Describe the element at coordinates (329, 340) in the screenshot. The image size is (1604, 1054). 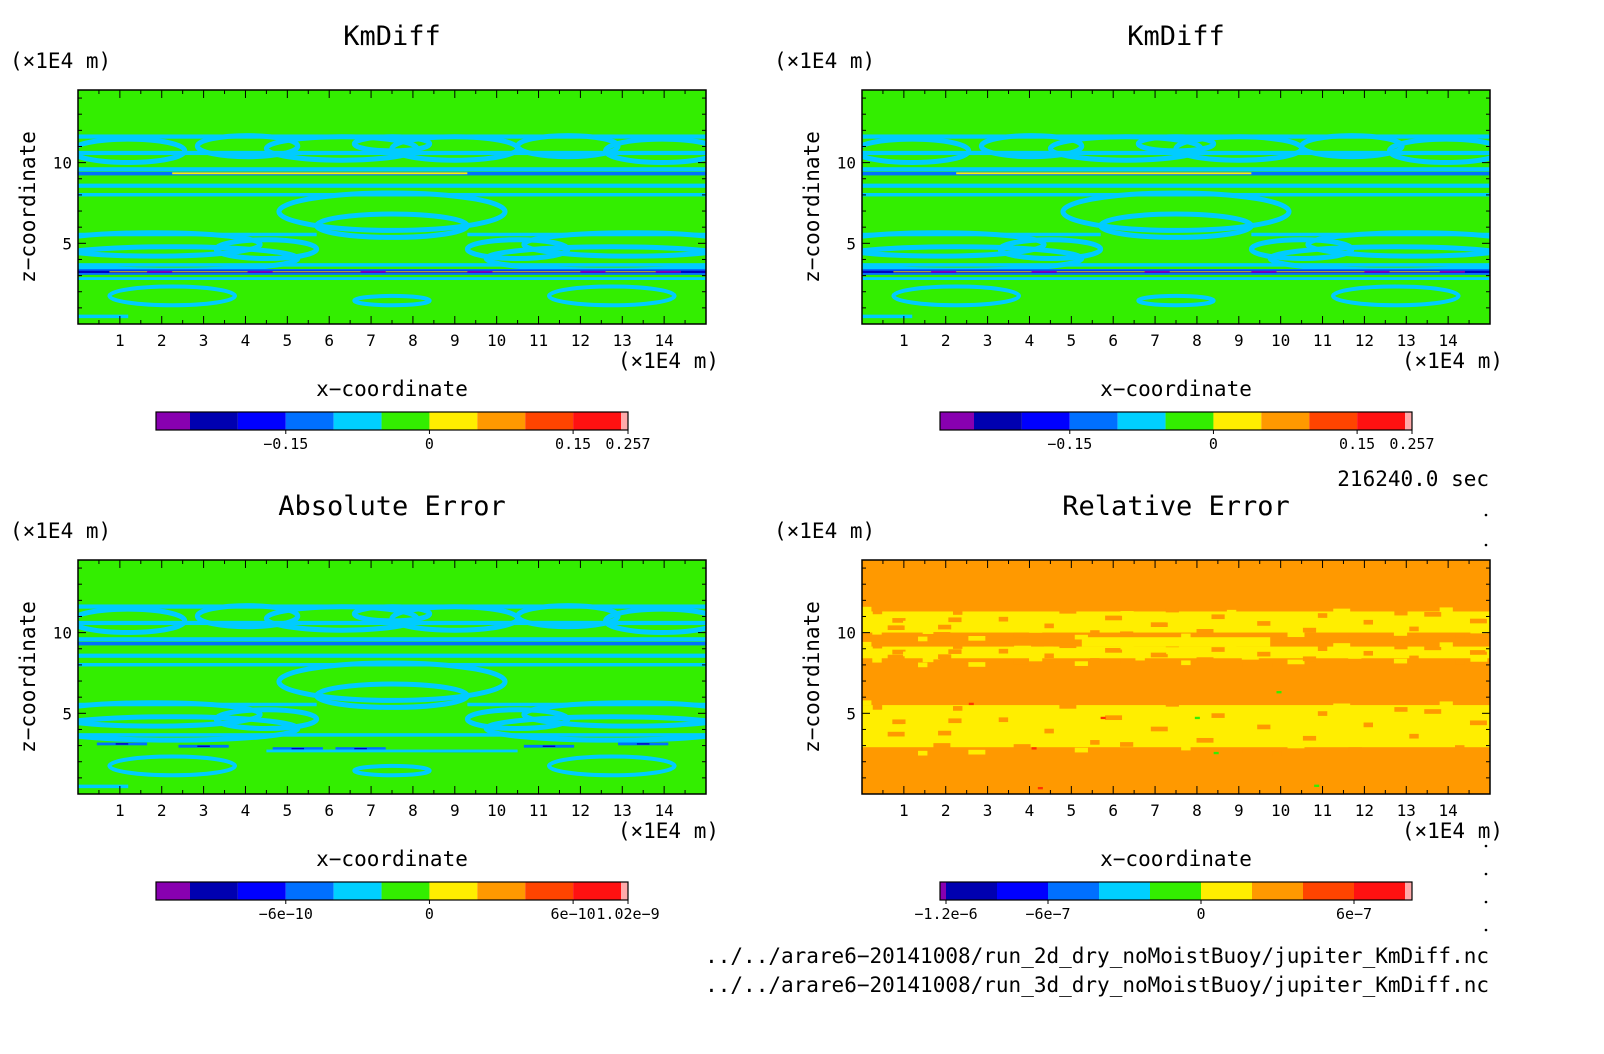
I see `x-tick-label: 6` at that location.